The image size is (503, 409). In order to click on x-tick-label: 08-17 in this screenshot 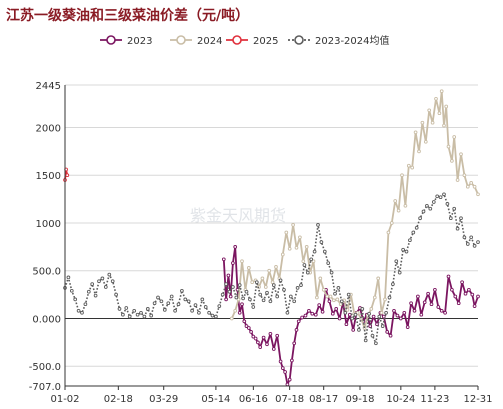, I will do `click(323, 399)`.